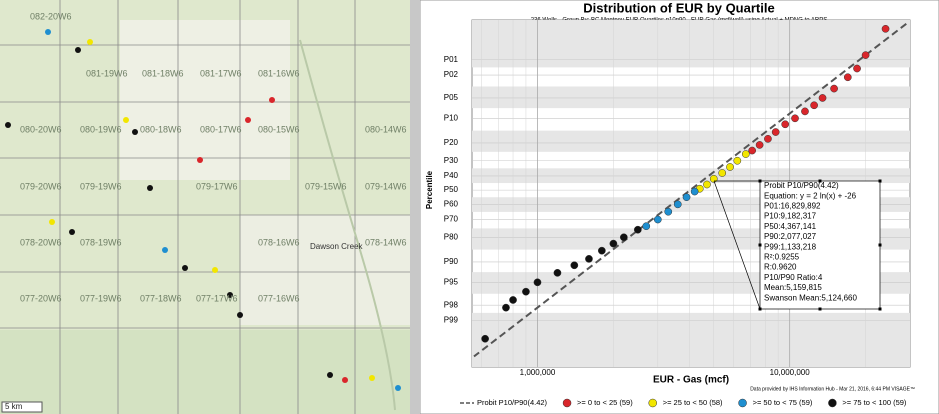  I want to click on y-tick-label: P02, so click(451, 74).